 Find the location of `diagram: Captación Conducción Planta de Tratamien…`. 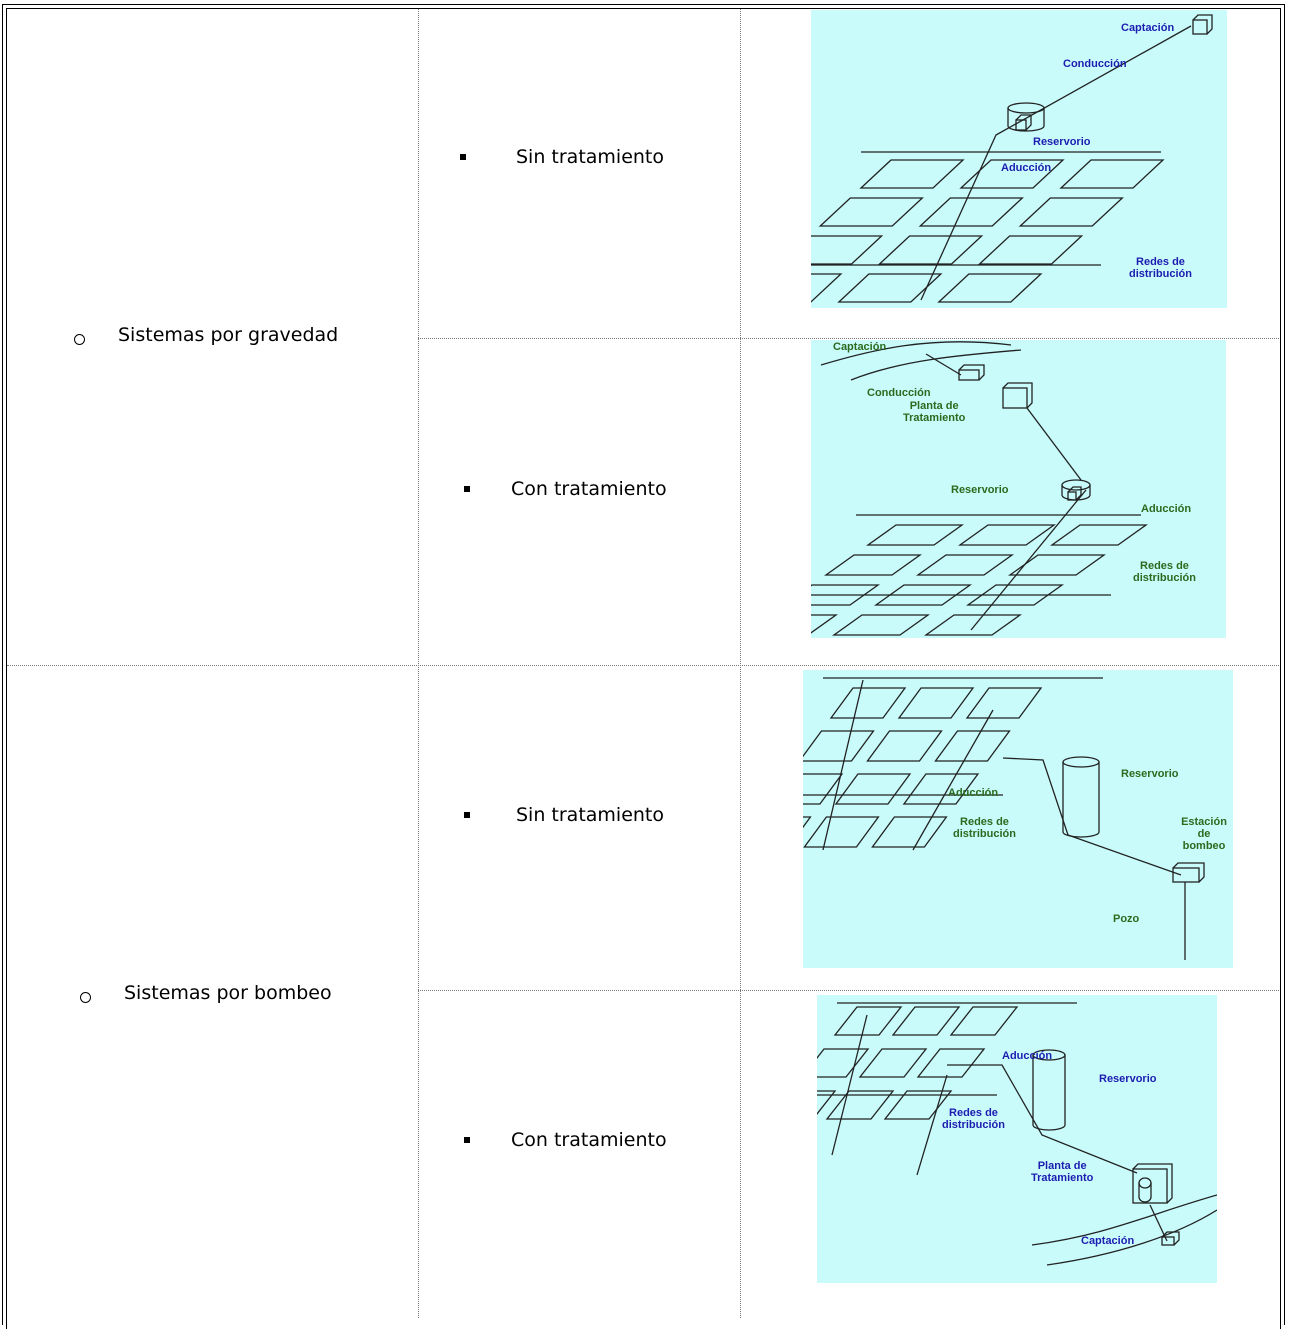

diagram: Captación Conducción Planta de Tratamien… is located at coordinates (1018, 489).